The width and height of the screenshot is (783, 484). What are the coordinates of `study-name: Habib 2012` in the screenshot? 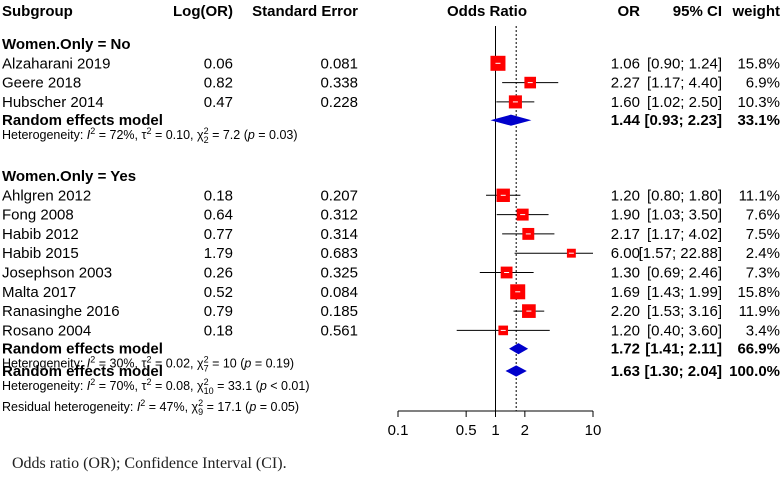 It's located at (40, 234).